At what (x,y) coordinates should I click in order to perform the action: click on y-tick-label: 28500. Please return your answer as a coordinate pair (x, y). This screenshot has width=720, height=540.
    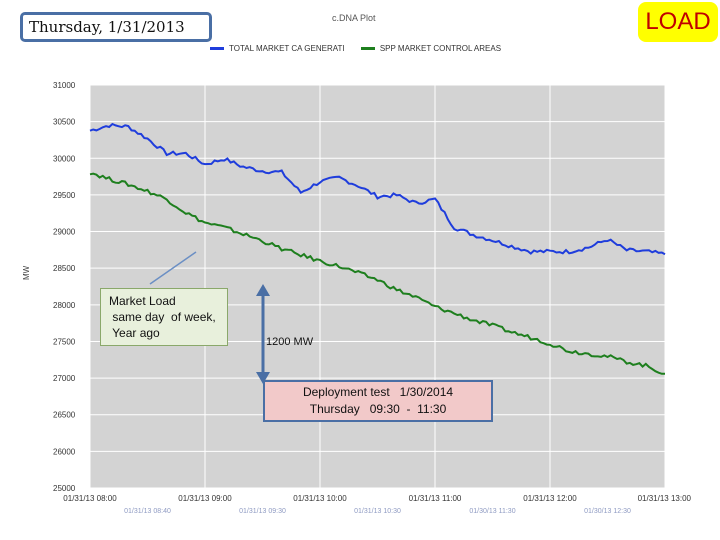
    Looking at the image, I should click on (64, 268).